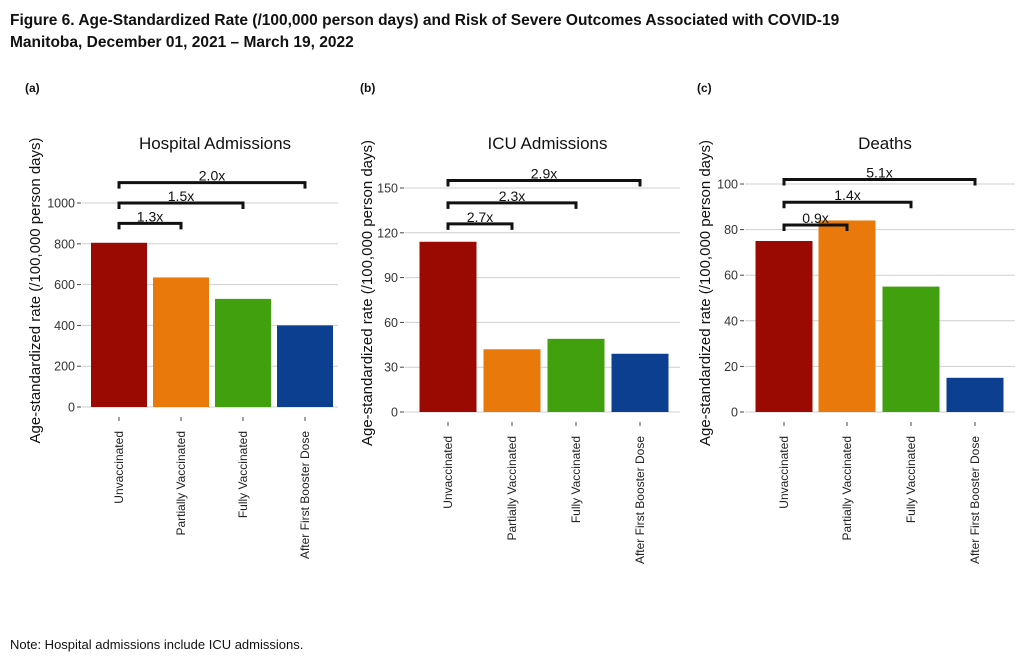 The height and width of the screenshot is (664, 1024). I want to click on y-tick-label: 200, so click(64, 367).